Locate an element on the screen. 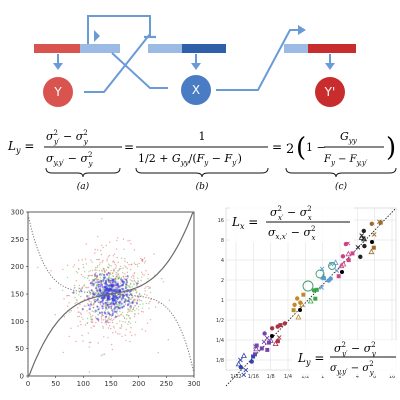 This screenshot has width=400, height=400. x-tick-label: 4 is located at coordinates (357, 377).